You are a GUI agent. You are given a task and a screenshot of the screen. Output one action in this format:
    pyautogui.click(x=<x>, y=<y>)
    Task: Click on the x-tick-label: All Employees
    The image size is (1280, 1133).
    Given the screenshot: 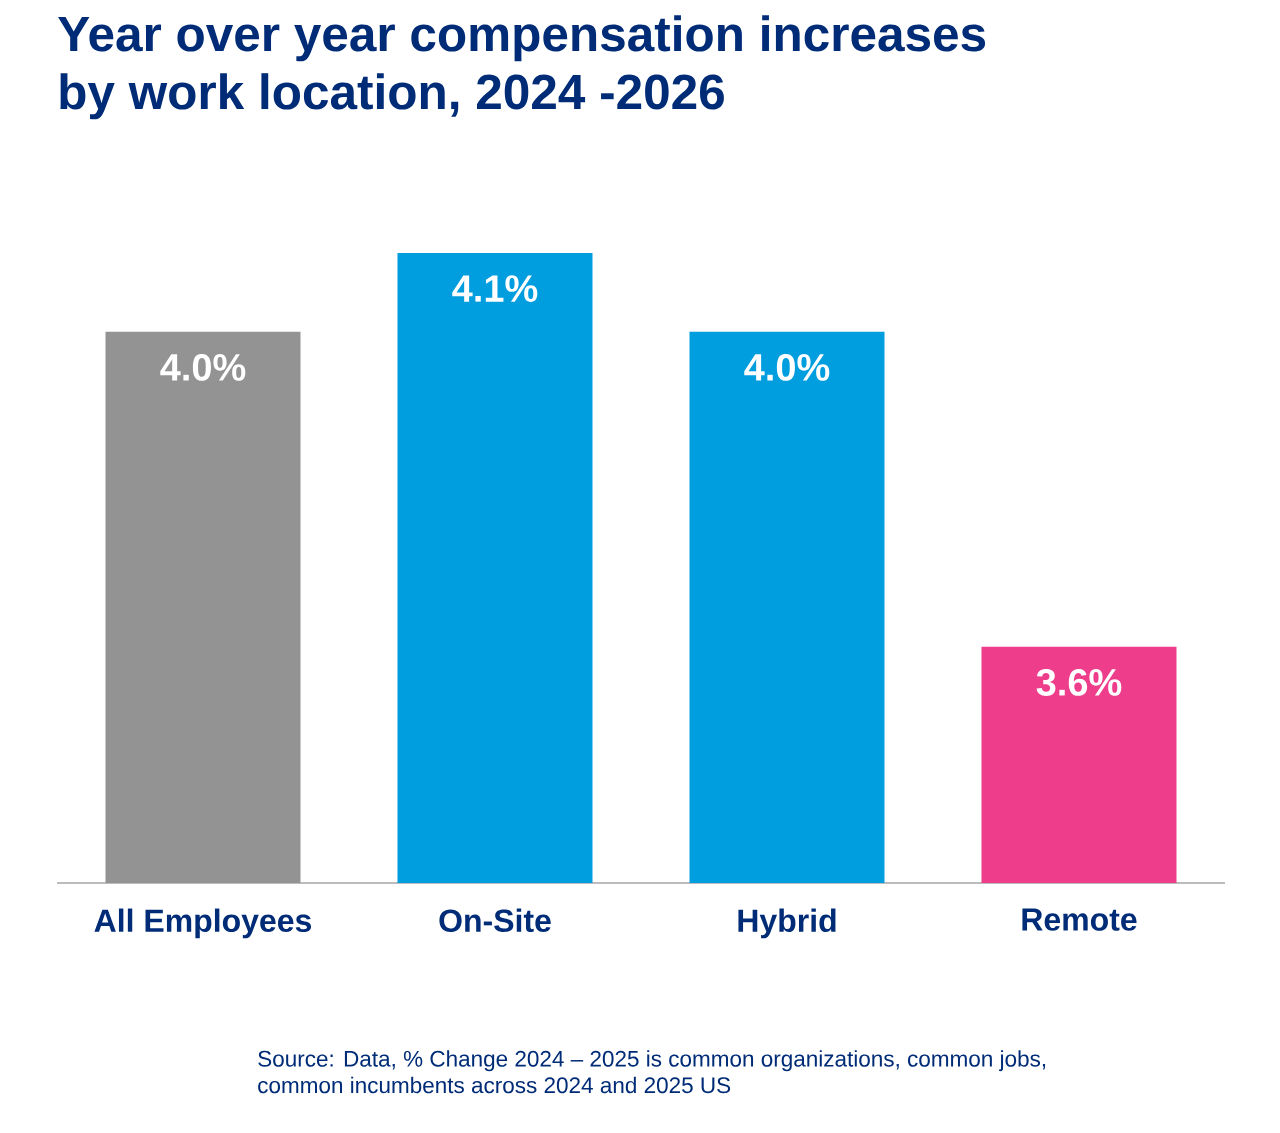 What is the action you would take?
    pyautogui.click(x=203, y=923)
    